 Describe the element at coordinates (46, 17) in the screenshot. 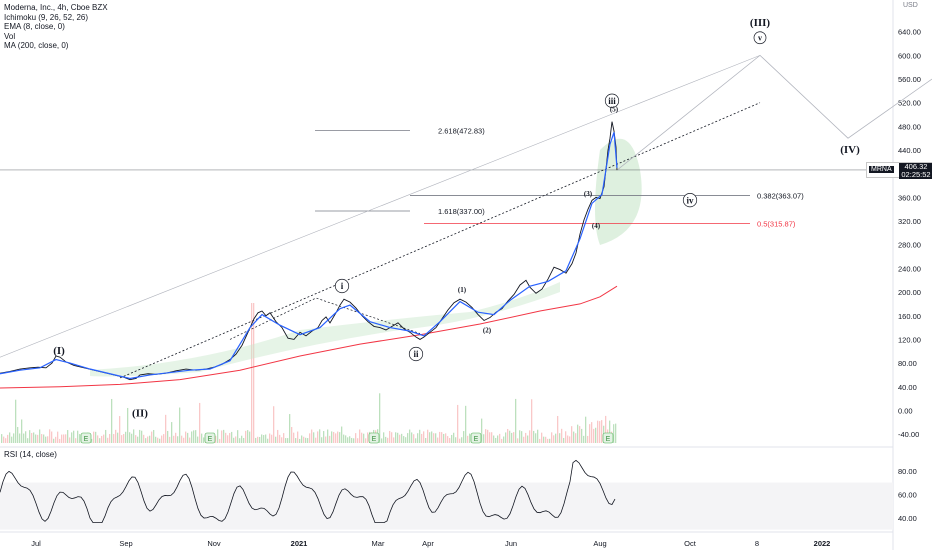

I see `legend-ichimoku: Ichimoku (9, 26, 52, 26)` at that location.